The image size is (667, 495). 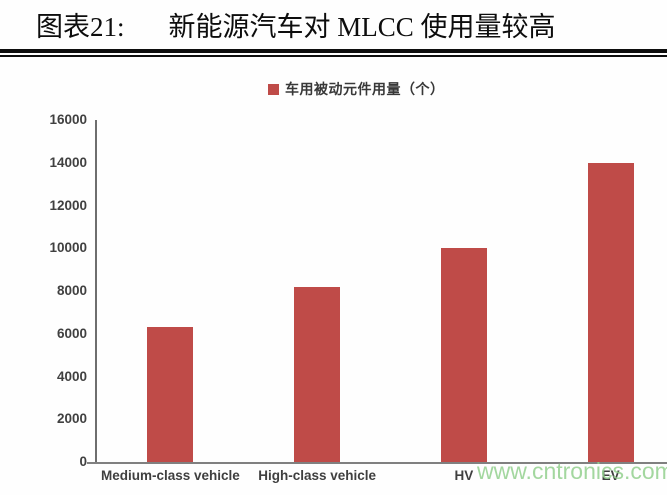 I want to click on watermark-text: www.cntronics.com, so click(x=572, y=471).